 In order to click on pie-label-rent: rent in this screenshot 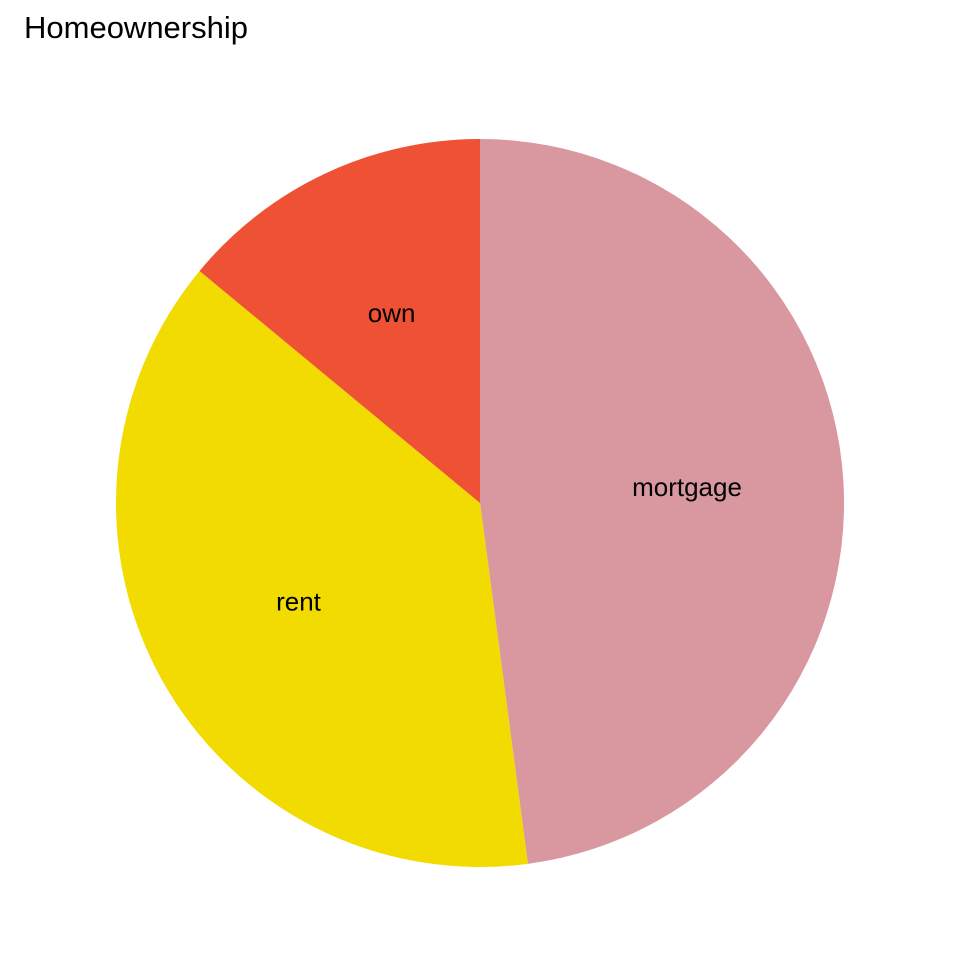, I will do `click(299, 601)`.